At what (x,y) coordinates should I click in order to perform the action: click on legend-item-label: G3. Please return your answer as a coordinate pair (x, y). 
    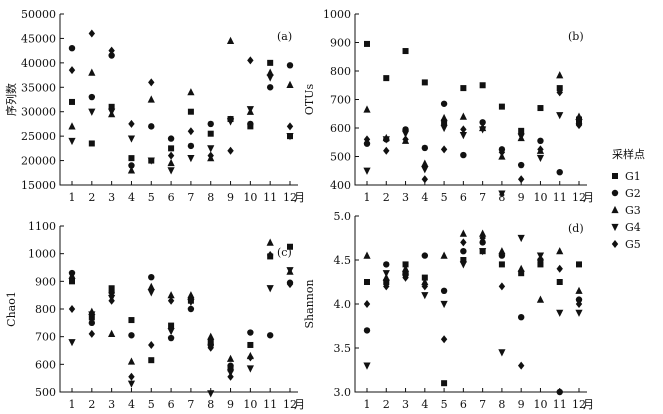
    Looking at the image, I should click on (633, 210).